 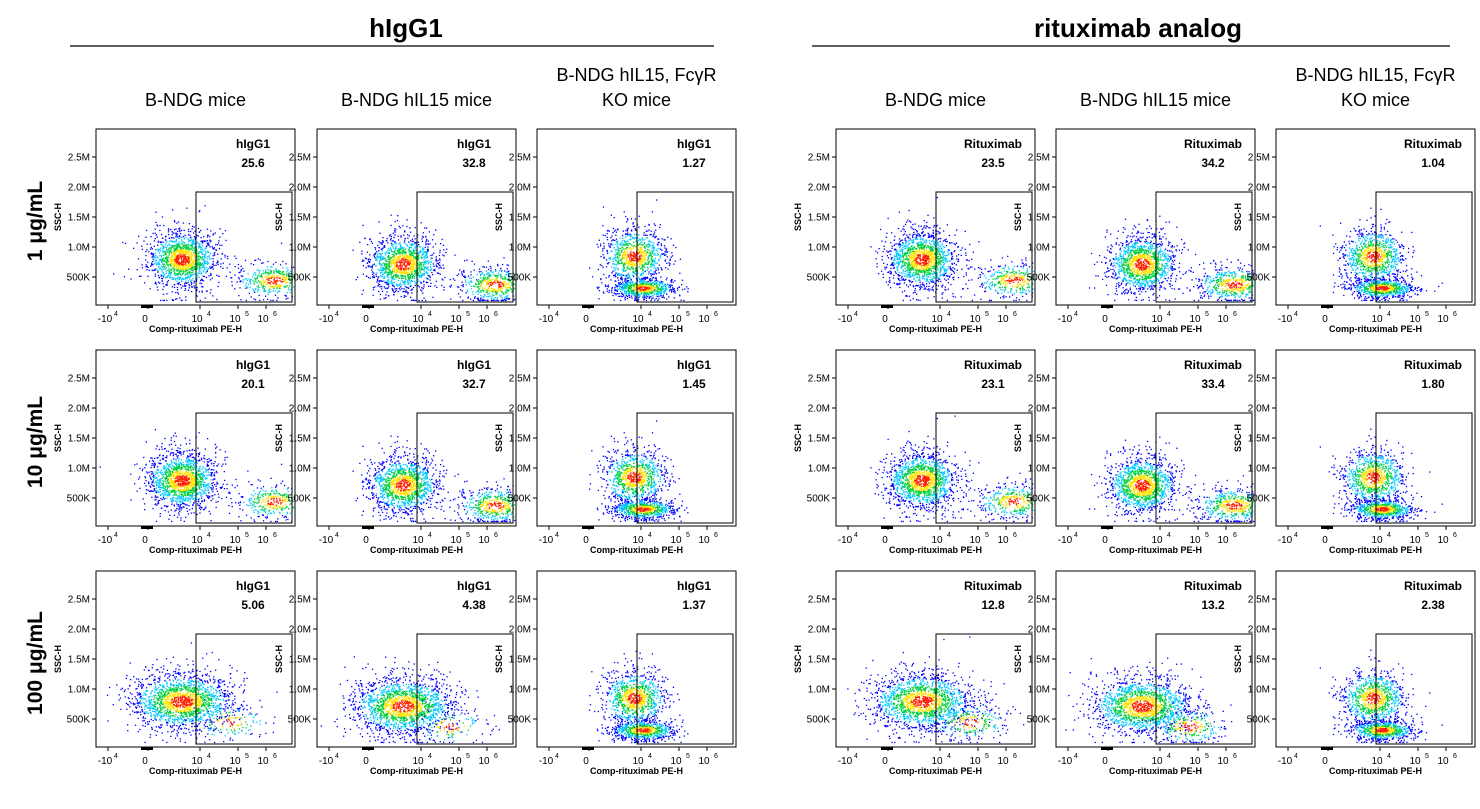 I want to click on x-minor-ticks, so click(x=368, y=306).